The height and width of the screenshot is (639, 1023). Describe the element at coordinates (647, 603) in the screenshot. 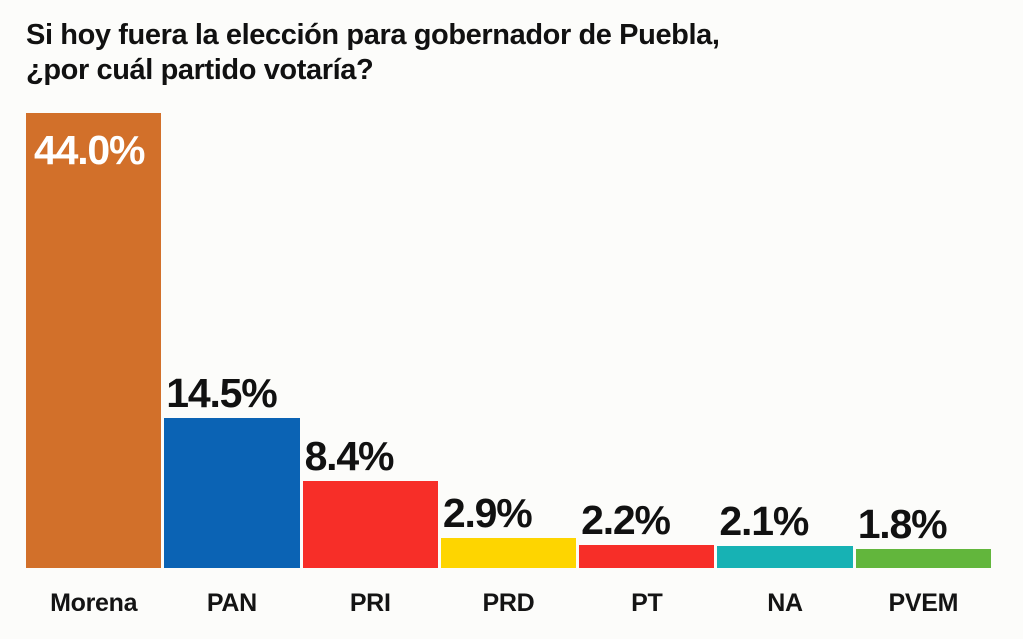

I see `bar-category-label-pt: PT` at that location.